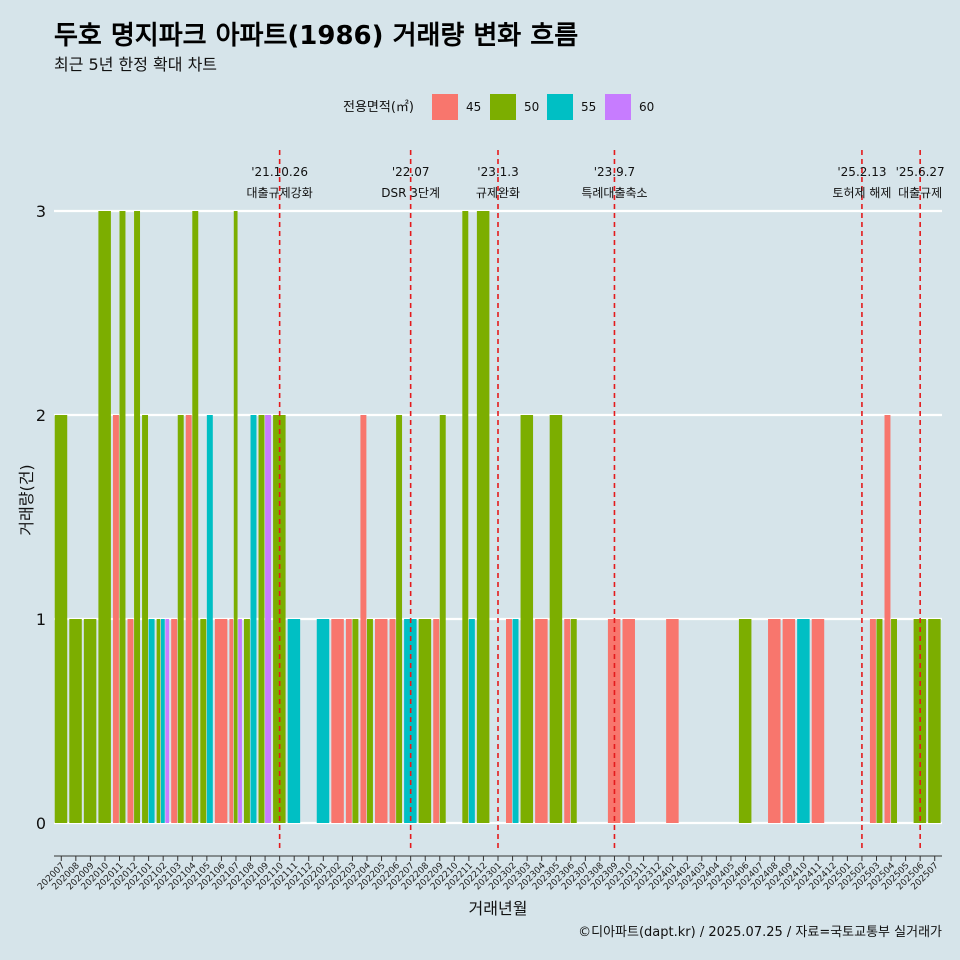 The width and height of the screenshot is (960, 960). What do you see at coordinates (920, 193) in the screenshot?
I see `event-label-5: 대출규제` at bounding box center [920, 193].